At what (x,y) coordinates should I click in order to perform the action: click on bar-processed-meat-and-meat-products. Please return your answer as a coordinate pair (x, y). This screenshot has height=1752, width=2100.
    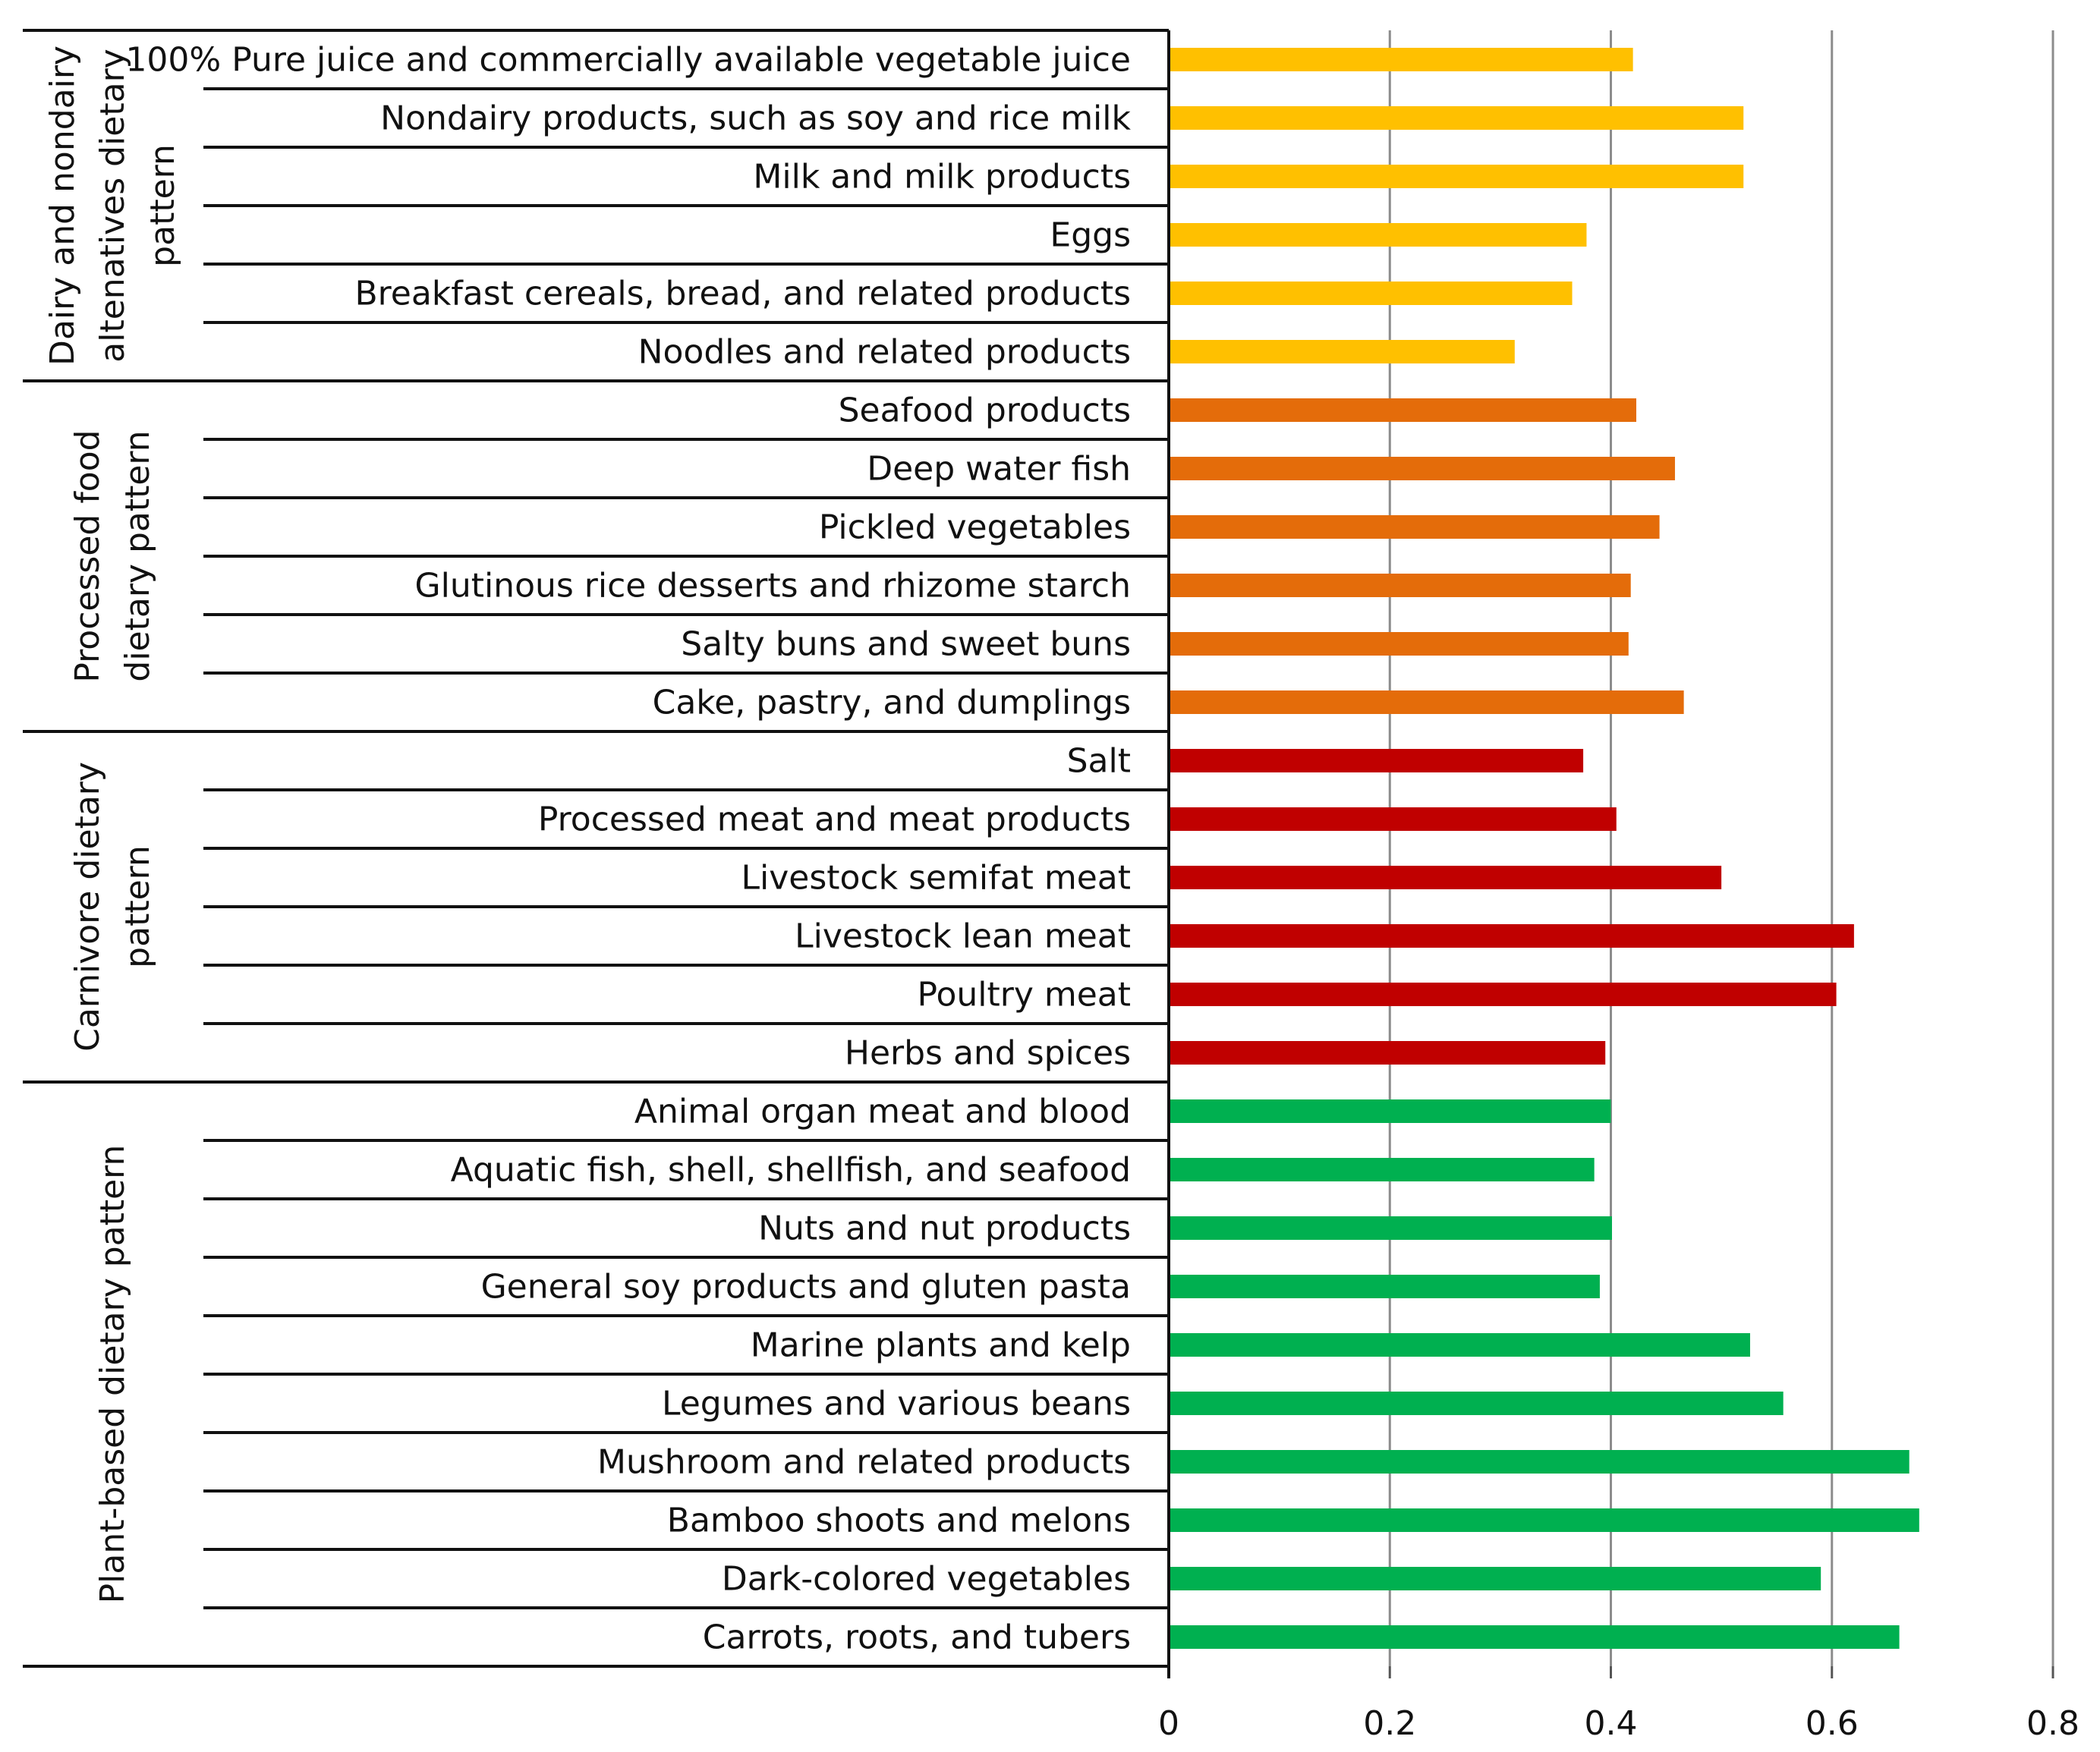
    Looking at the image, I should click on (1393, 819).